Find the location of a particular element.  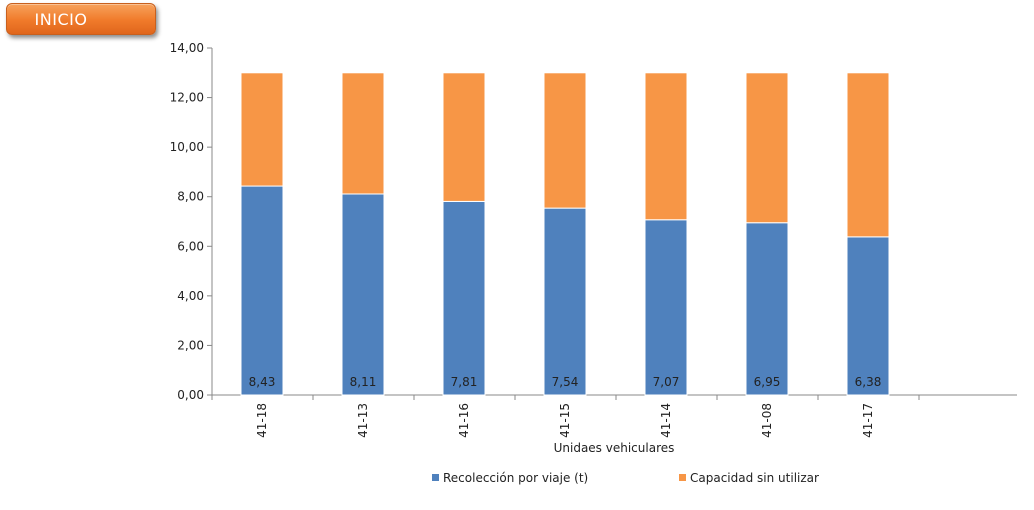

x-tick-label: 41-18 is located at coordinates (262, 420).